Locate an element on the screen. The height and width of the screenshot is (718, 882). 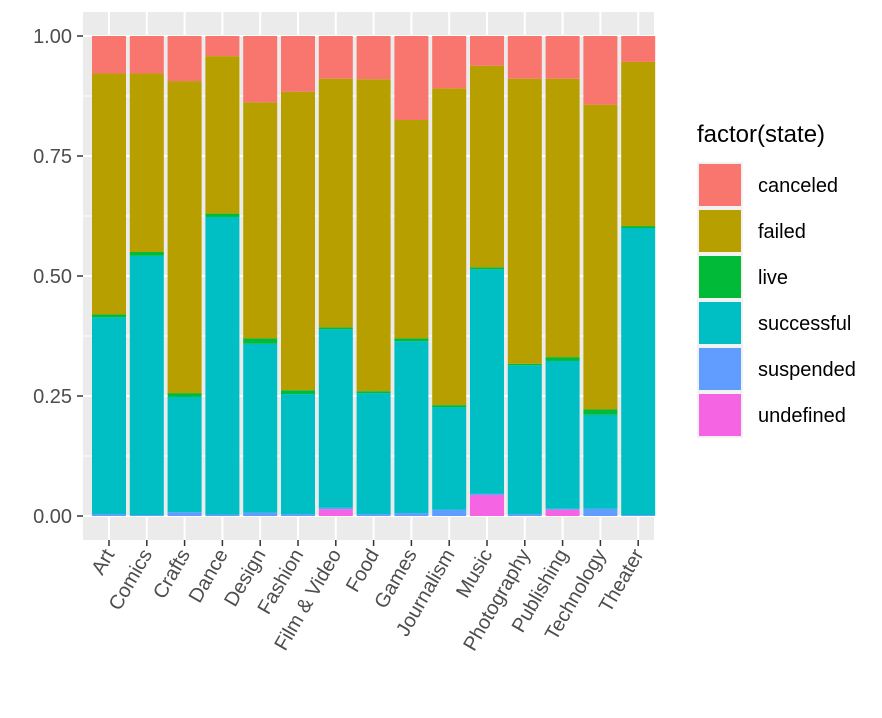
bar-publishing-live is located at coordinates (562, 359).